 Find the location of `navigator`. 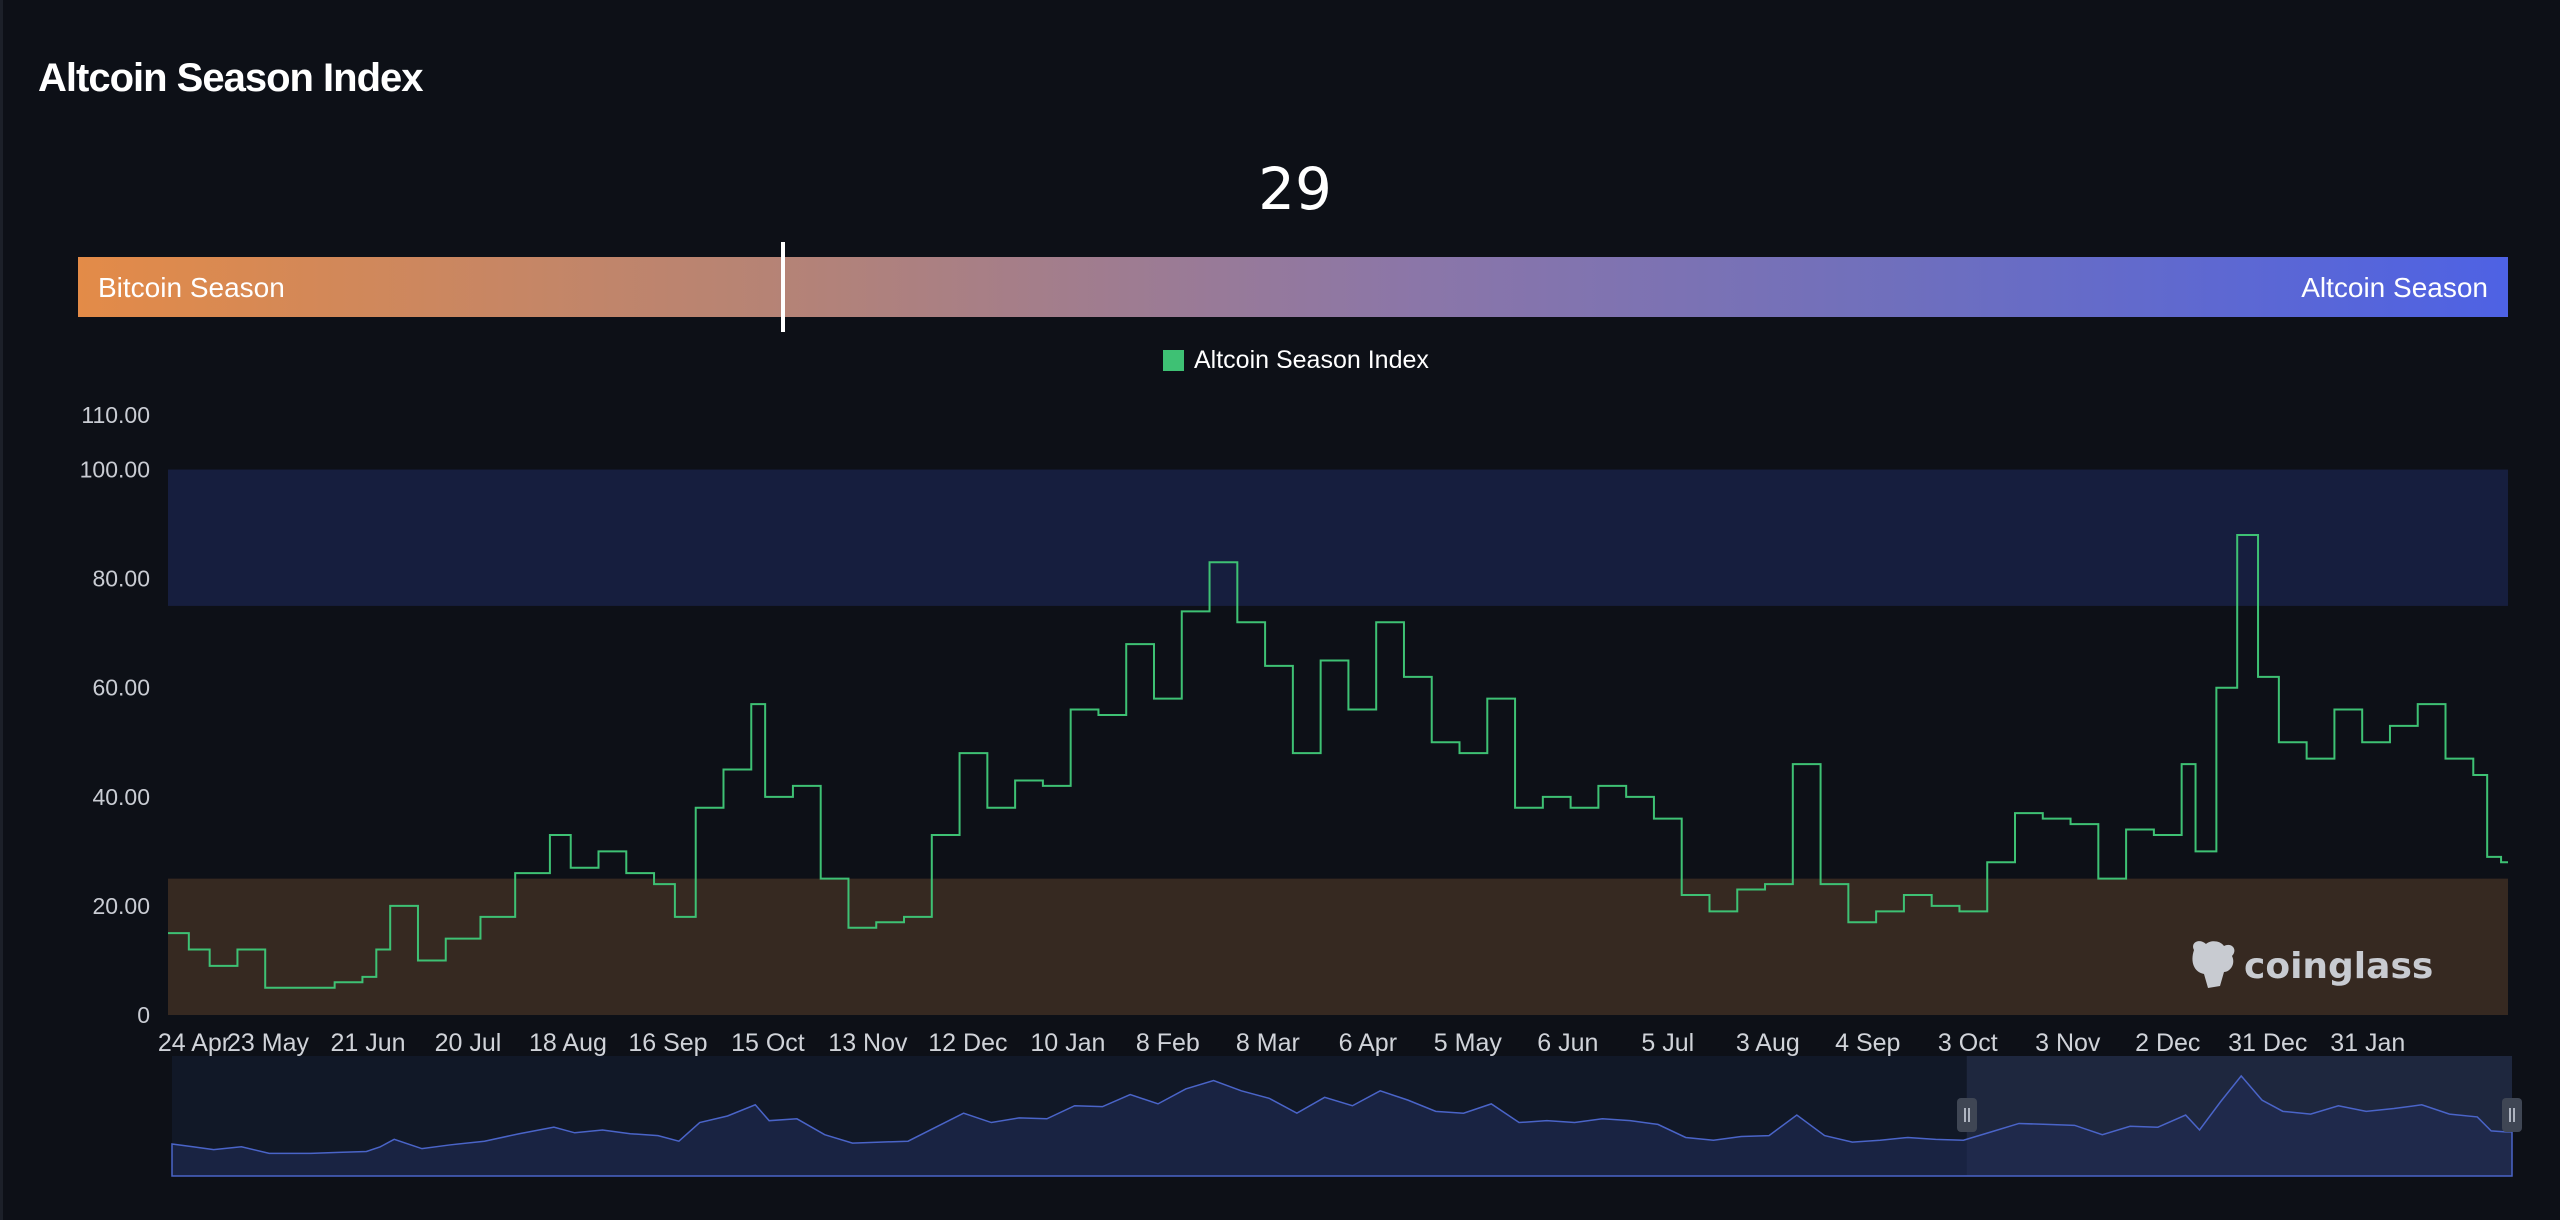

navigator is located at coordinates (1342, 1116).